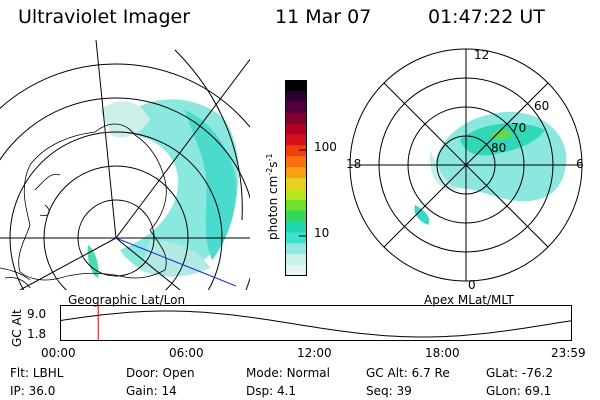 The image size is (600, 400). I want to click on status-gc-alt: GC Alt: 6.7 Re, so click(408, 373).